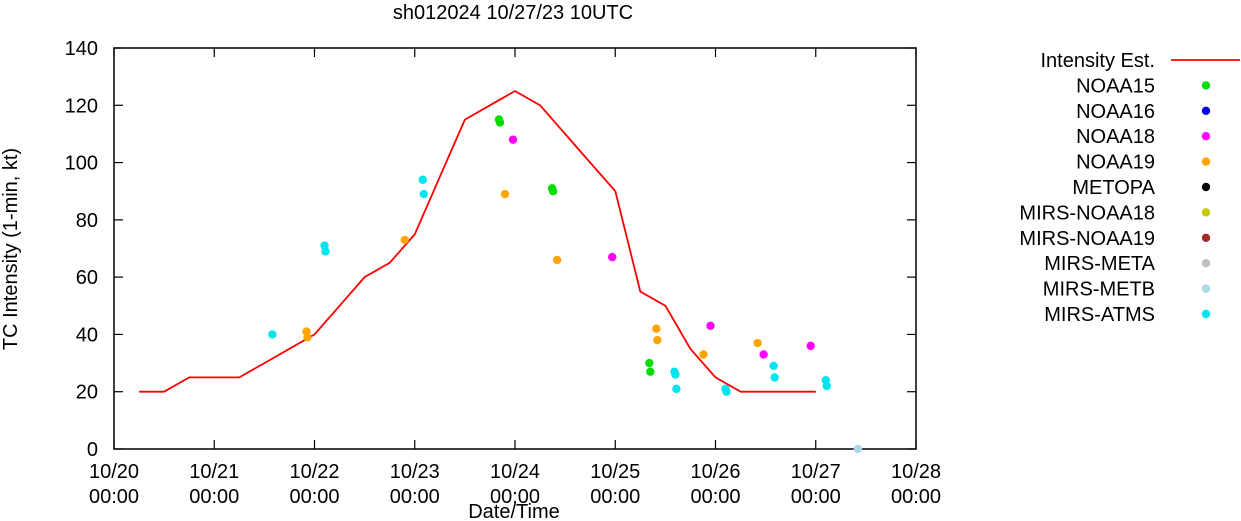 The height and width of the screenshot is (521, 1241). What do you see at coordinates (1206, 237) in the screenshot?
I see `legend-swatch-mirs-noaa19` at bounding box center [1206, 237].